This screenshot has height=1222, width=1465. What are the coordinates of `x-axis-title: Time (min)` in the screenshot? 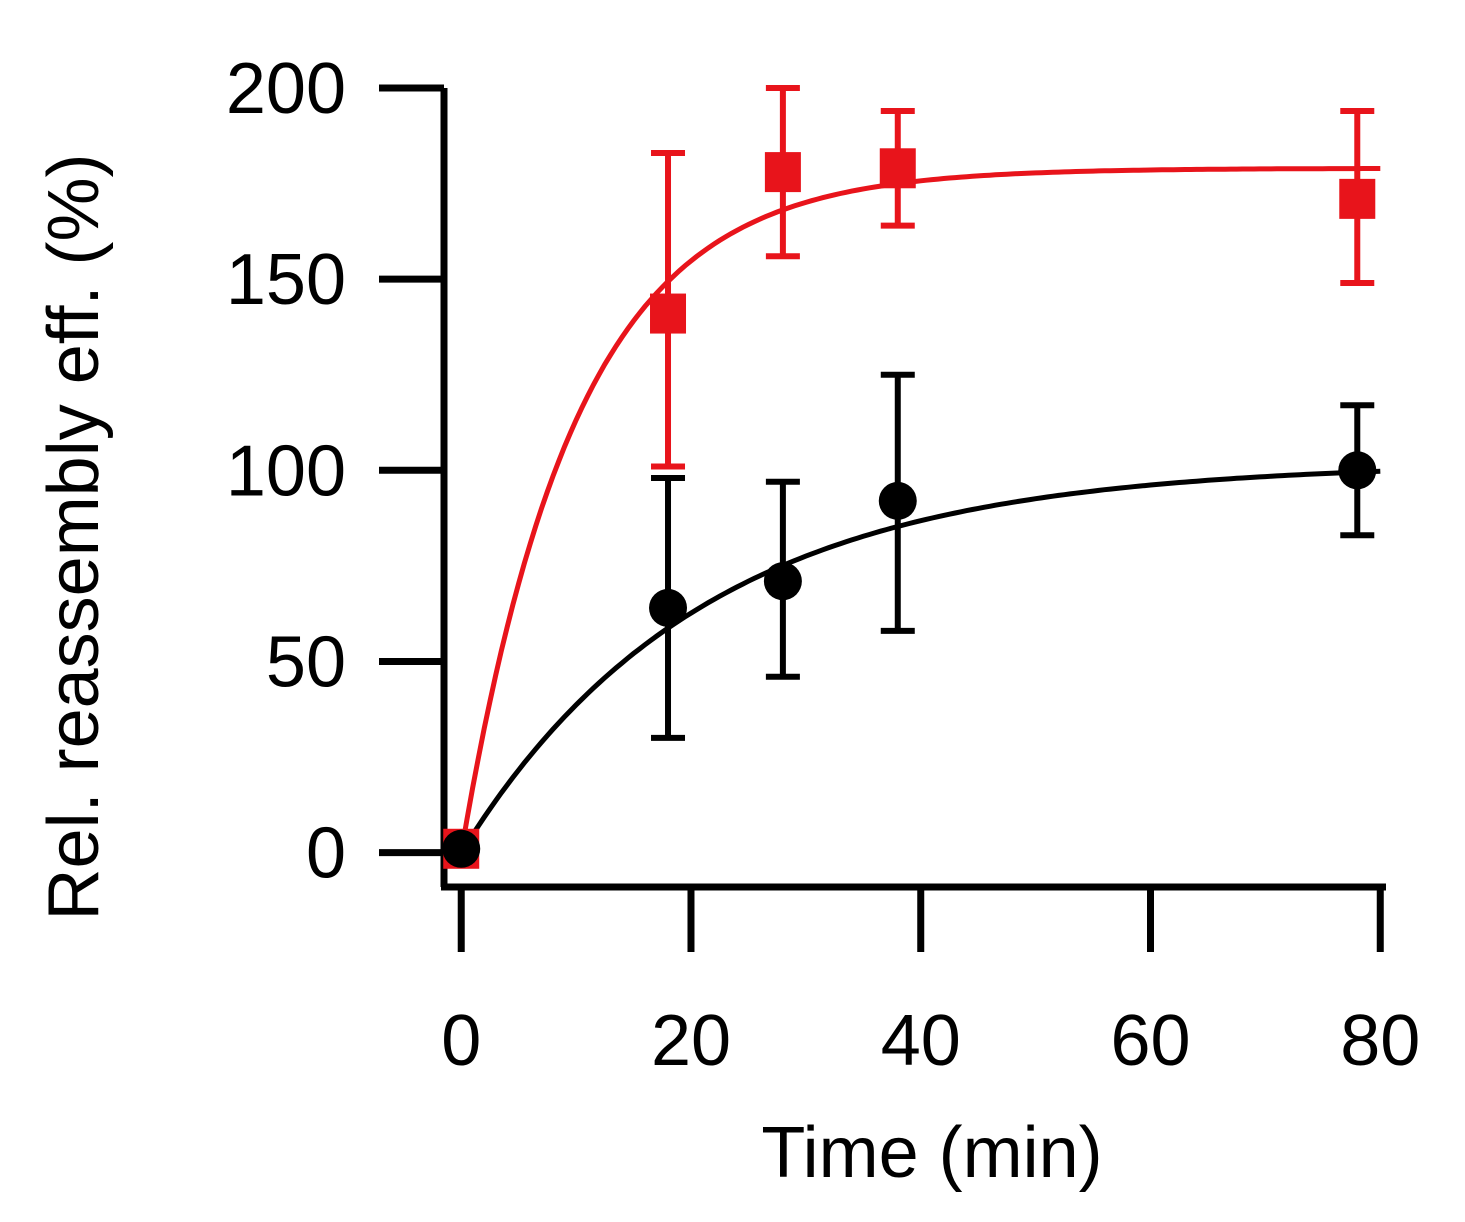 It's located at (931, 1153).